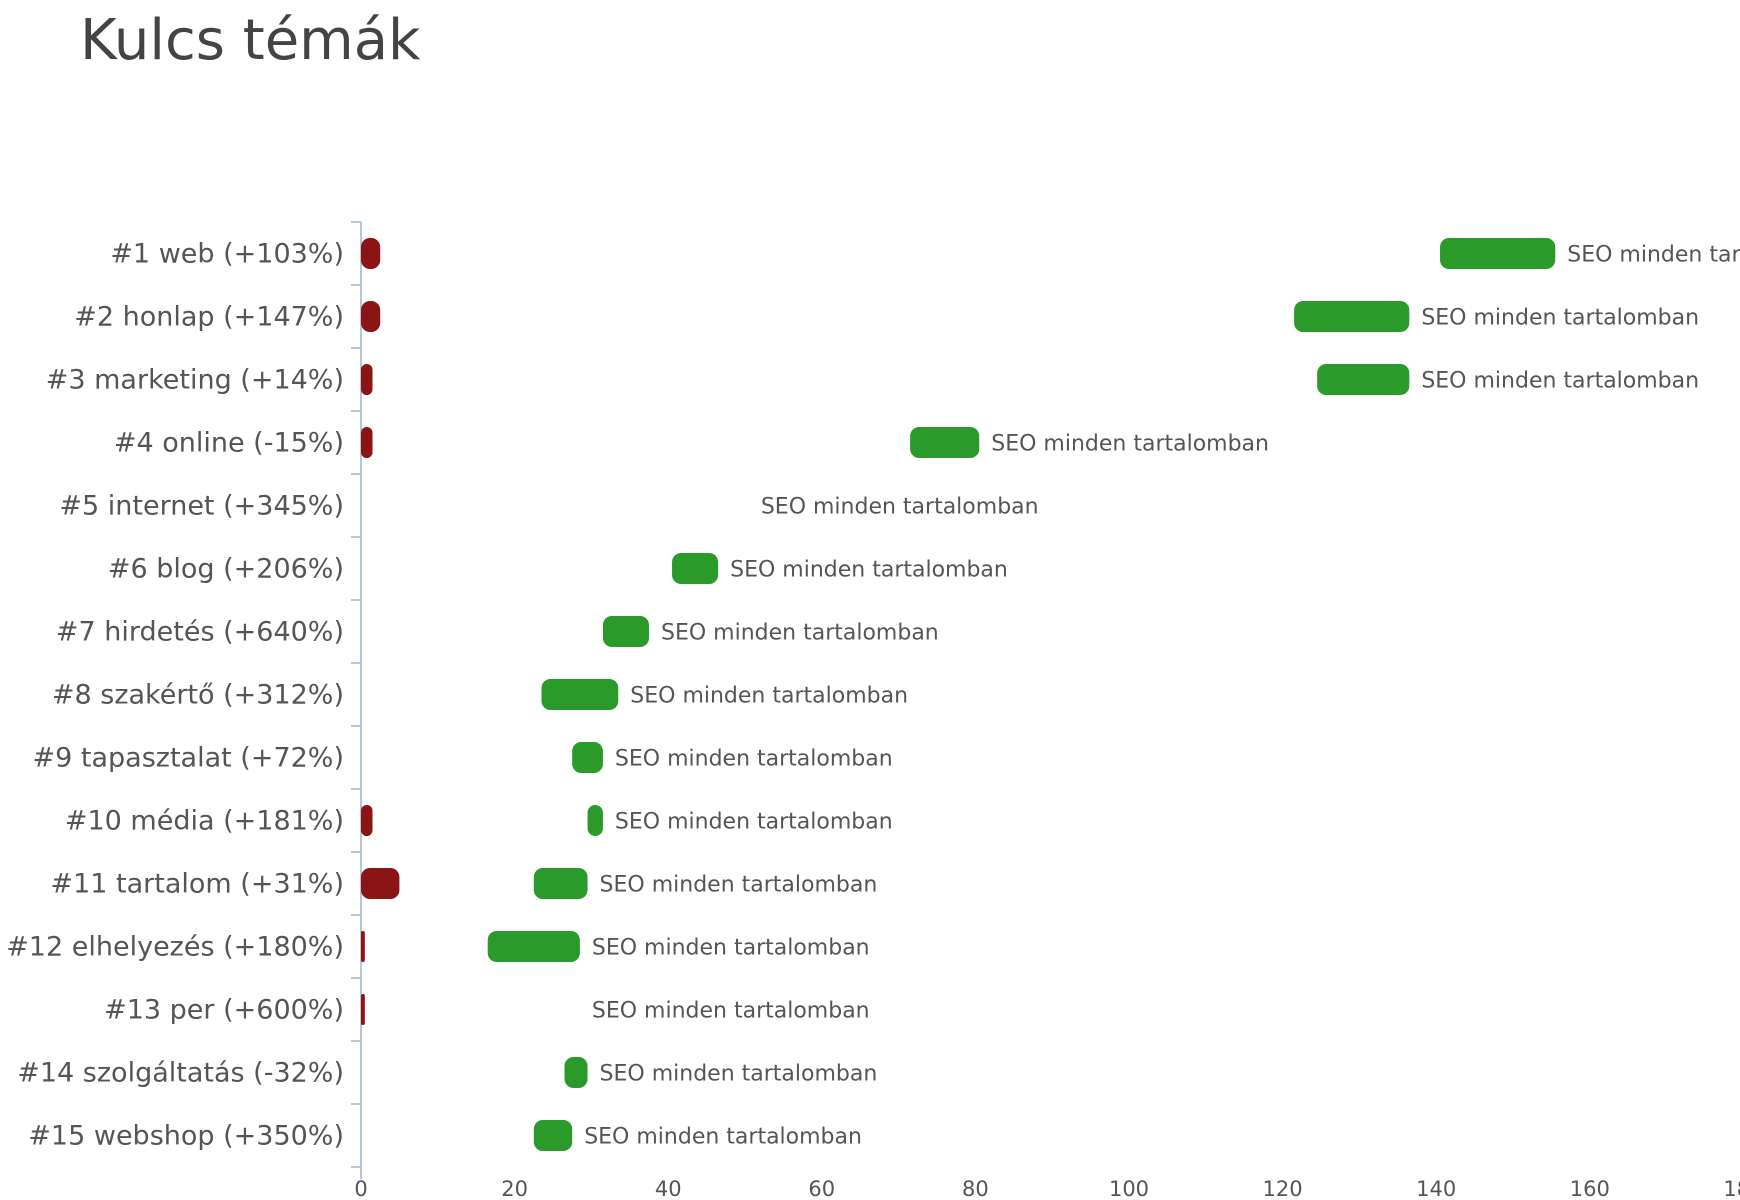  What do you see at coordinates (250, 40) in the screenshot?
I see `chart-title: Kulcs témák` at bounding box center [250, 40].